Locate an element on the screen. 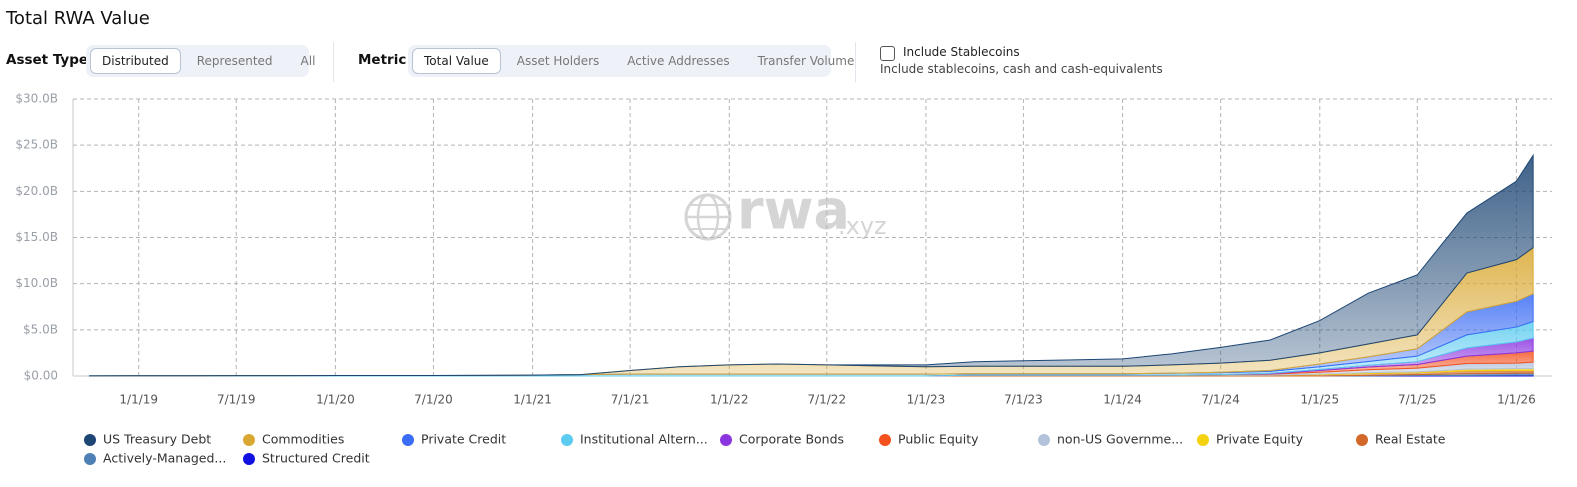 This screenshot has width=1577, height=487. x-tick-label: 7/1/20 is located at coordinates (433, 400).